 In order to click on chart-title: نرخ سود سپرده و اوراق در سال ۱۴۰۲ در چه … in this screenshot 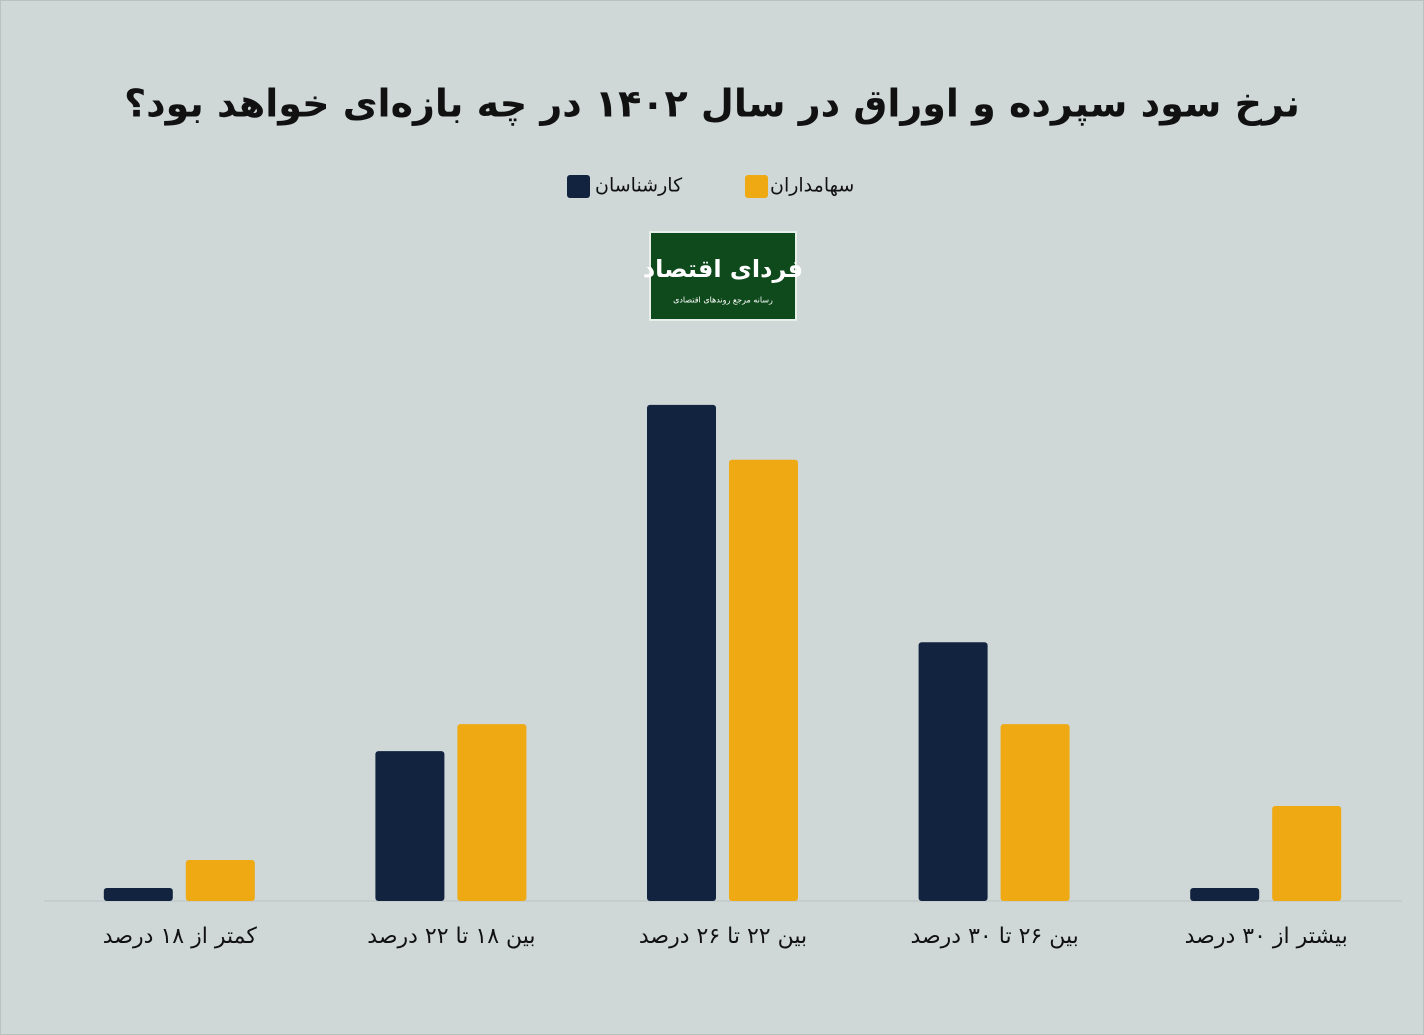, I will do `click(712, 104)`.